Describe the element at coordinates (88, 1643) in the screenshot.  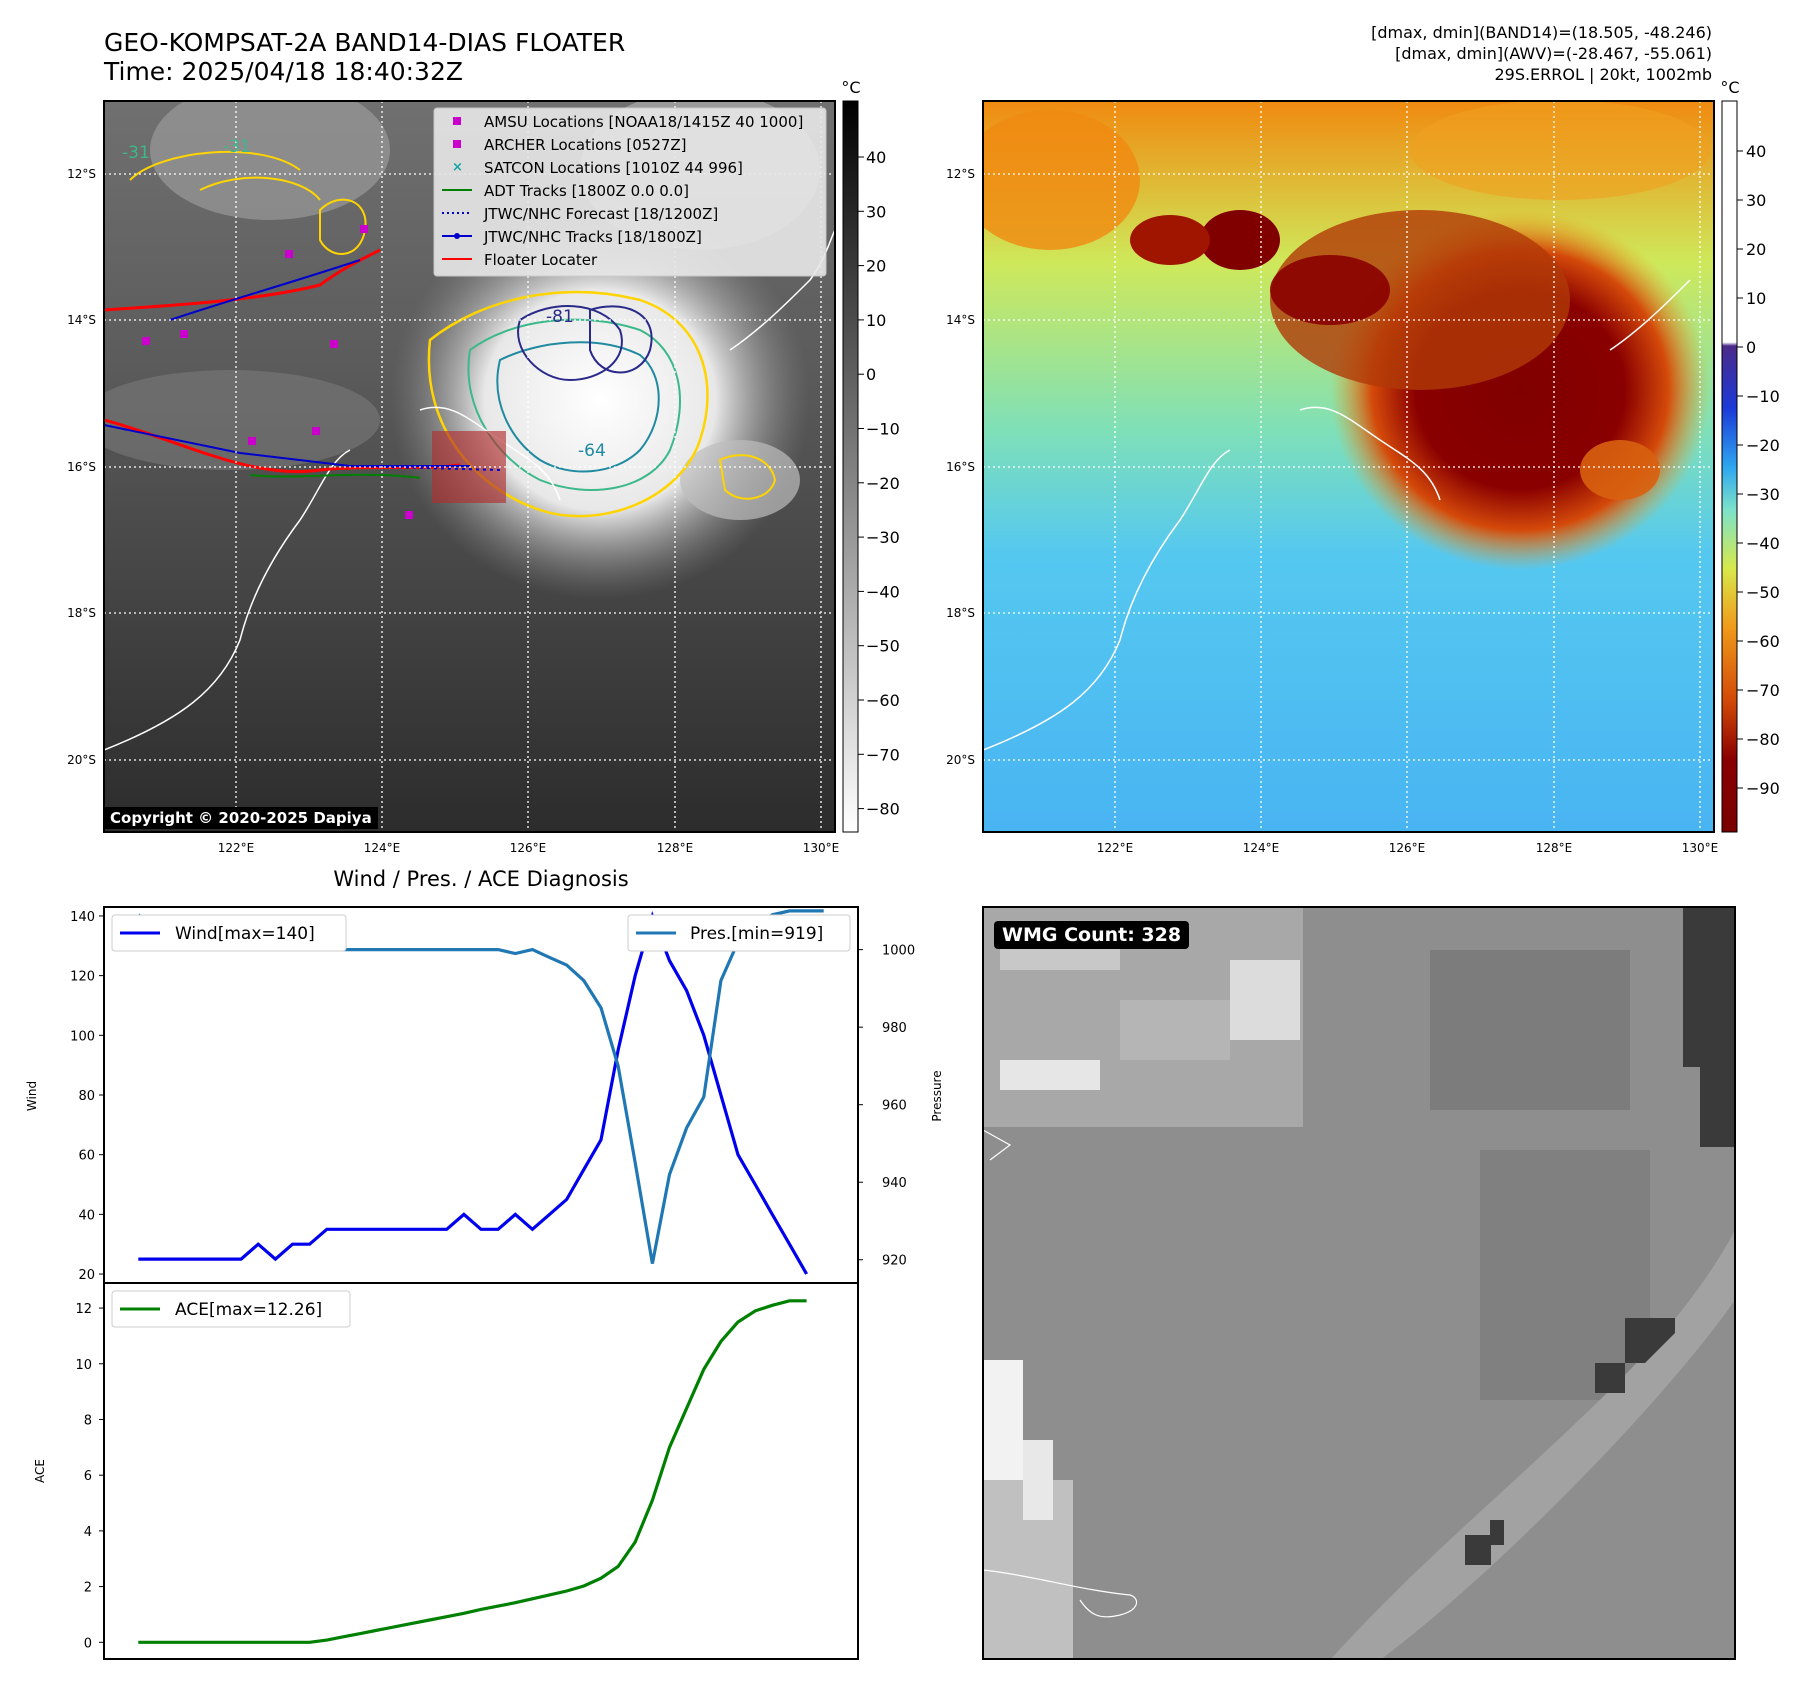
I see `ace-tick-label: 0` at that location.